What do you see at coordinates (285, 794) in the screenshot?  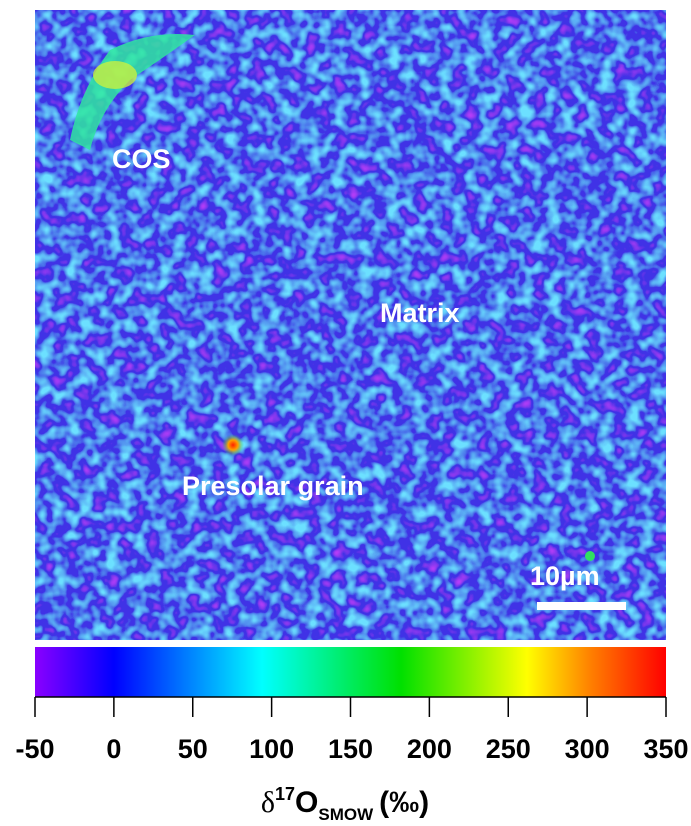 I see `mass: 17` at bounding box center [285, 794].